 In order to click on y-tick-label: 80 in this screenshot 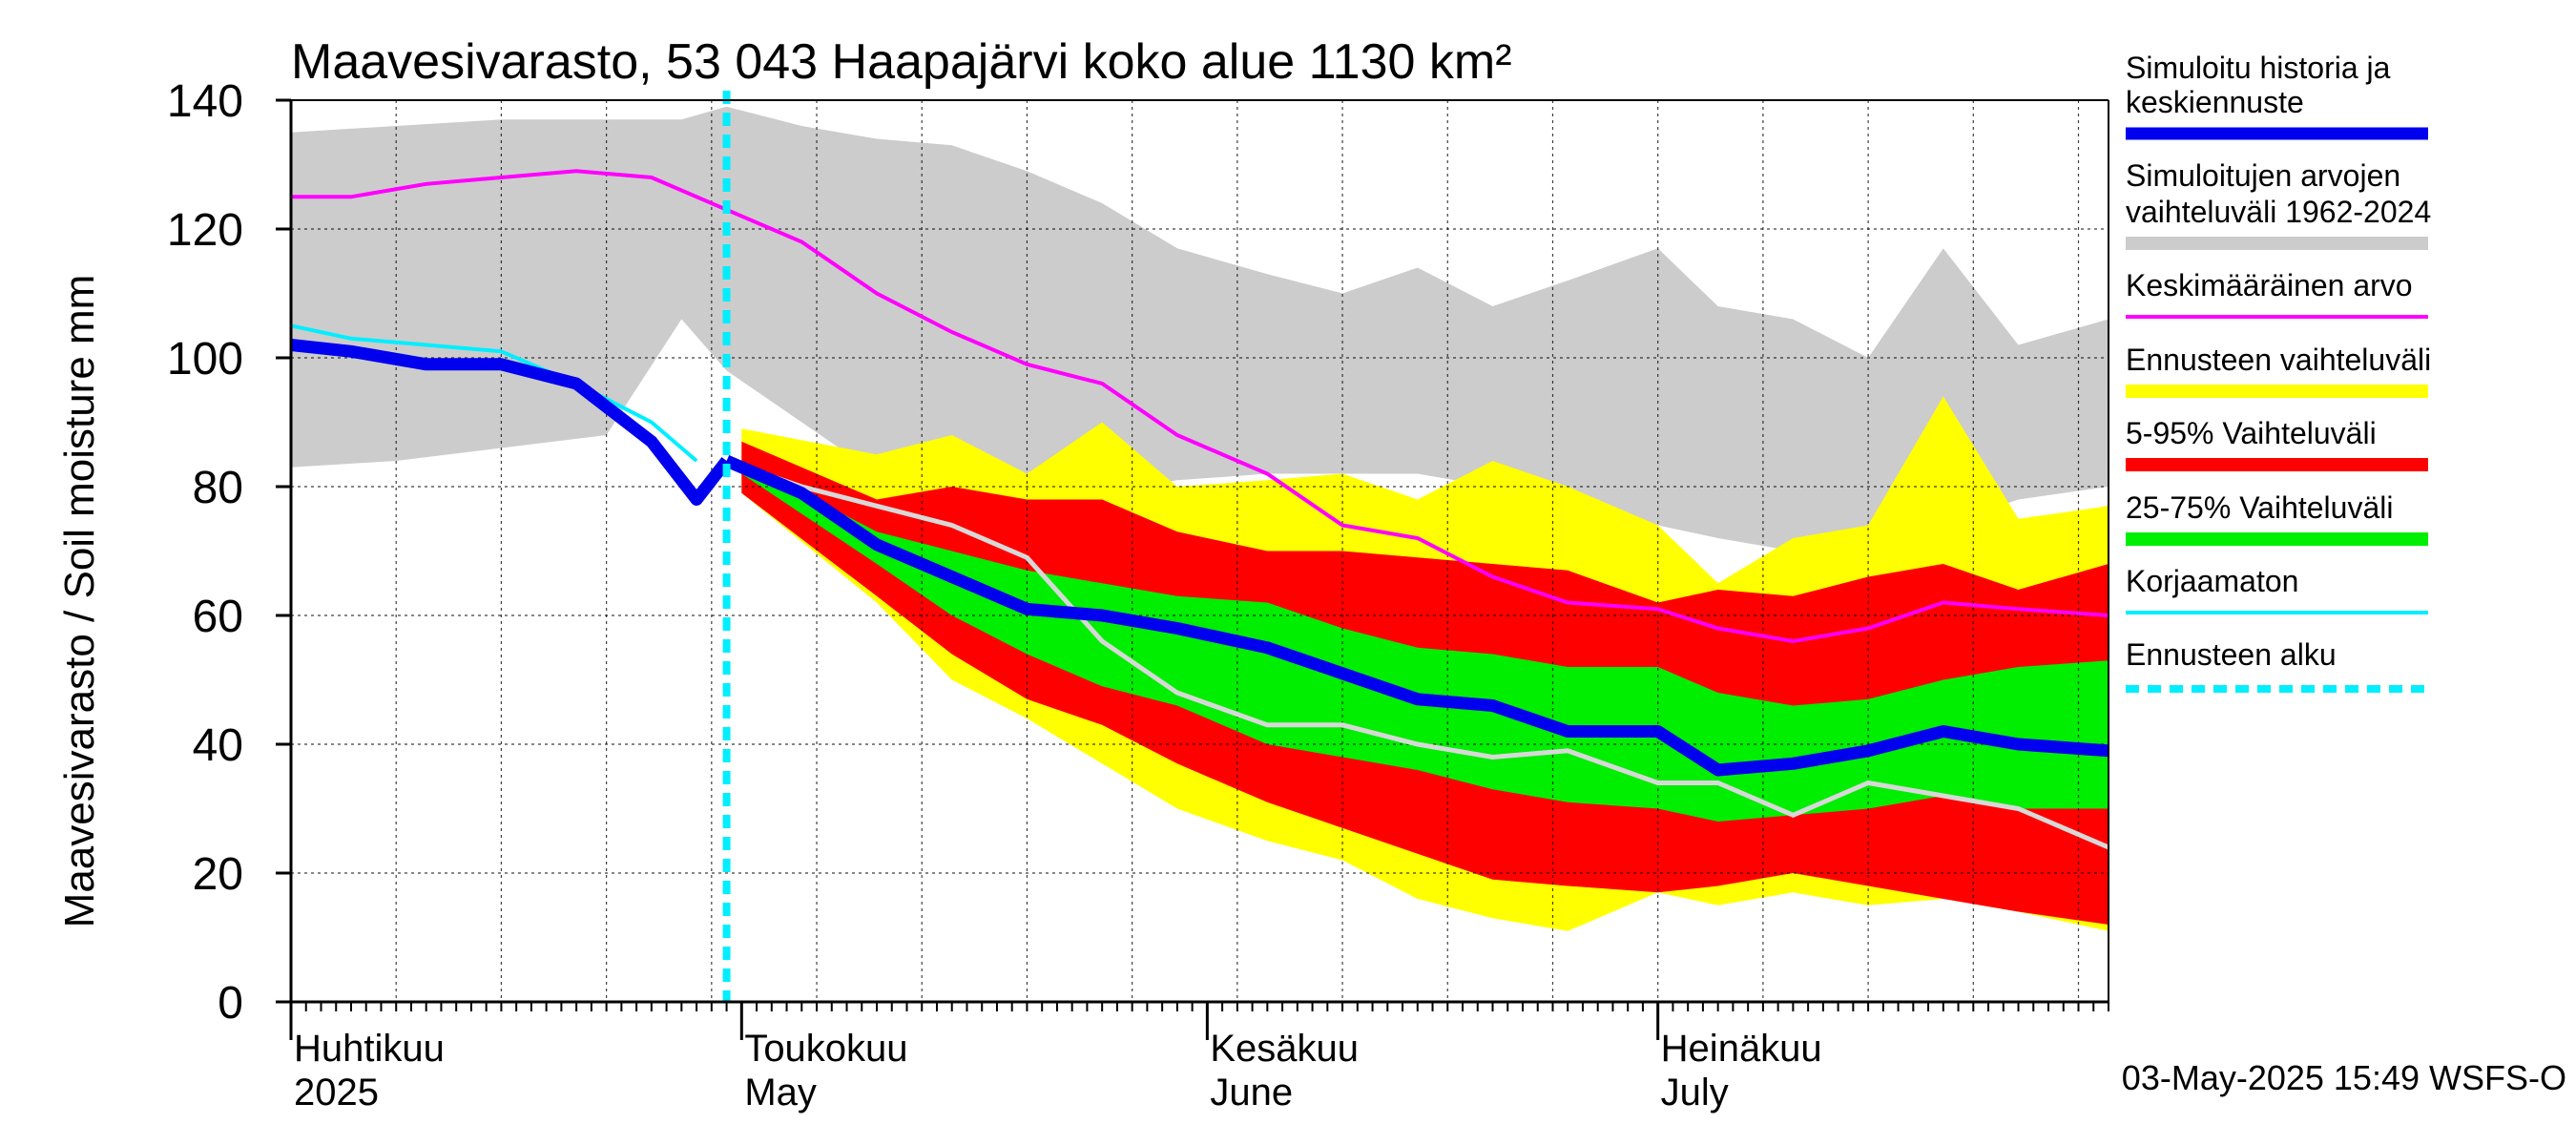, I will do `click(218, 488)`.